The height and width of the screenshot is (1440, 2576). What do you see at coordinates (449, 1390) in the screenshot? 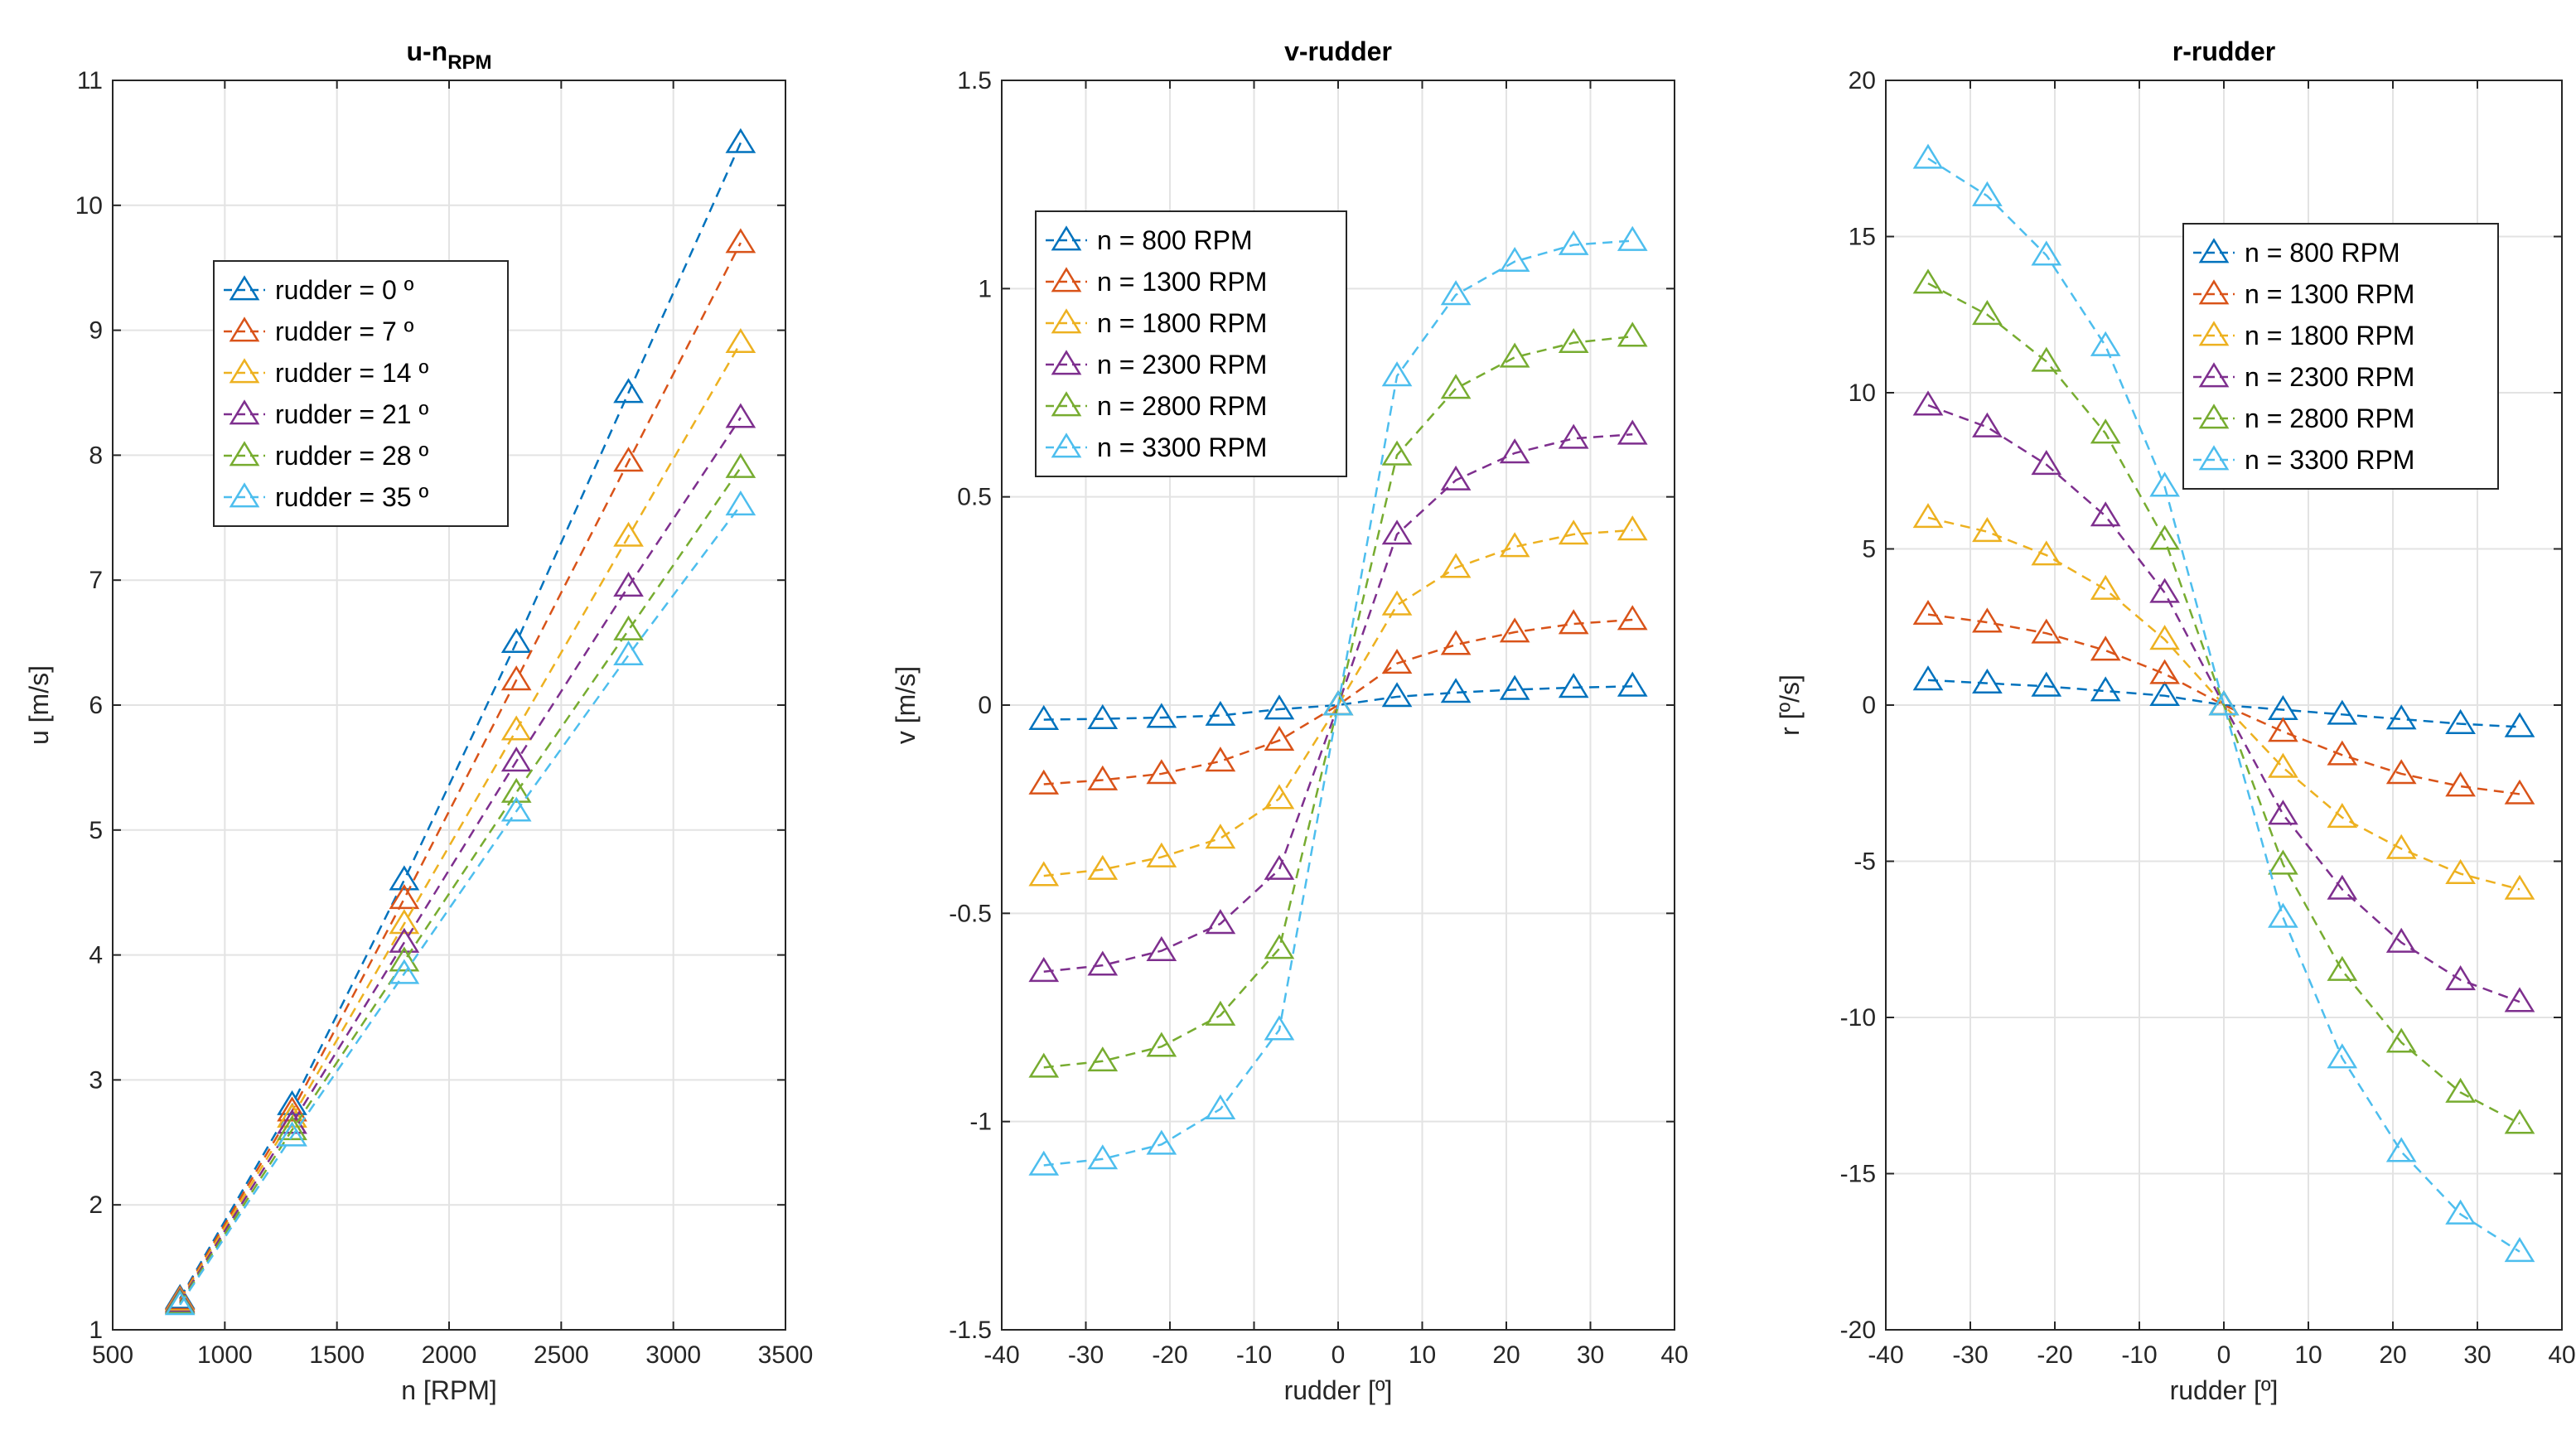
I see `x-axis-label: n [RPM]` at bounding box center [449, 1390].